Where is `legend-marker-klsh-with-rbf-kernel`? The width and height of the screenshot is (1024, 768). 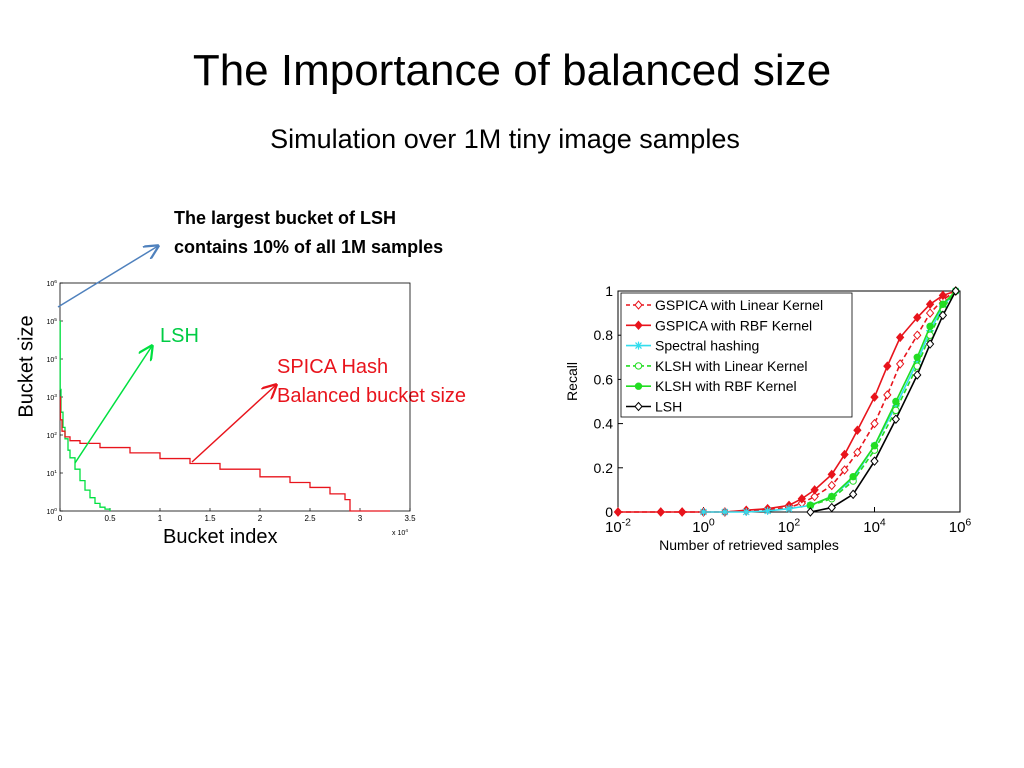 legend-marker-klsh-with-rbf-kernel is located at coordinates (638, 386).